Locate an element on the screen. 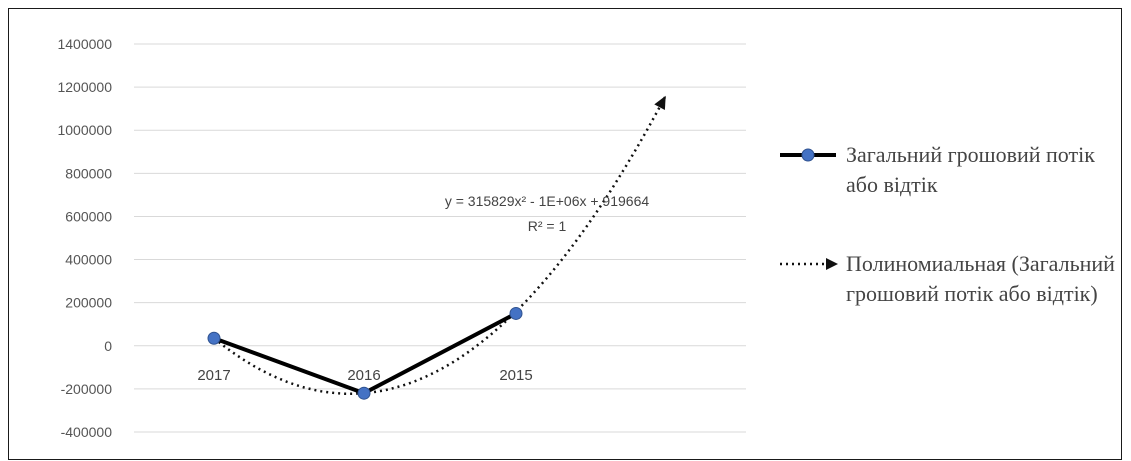 The height and width of the screenshot is (461, 1131). y-tick-label: 1000000 is located at coordinates (84, 130).